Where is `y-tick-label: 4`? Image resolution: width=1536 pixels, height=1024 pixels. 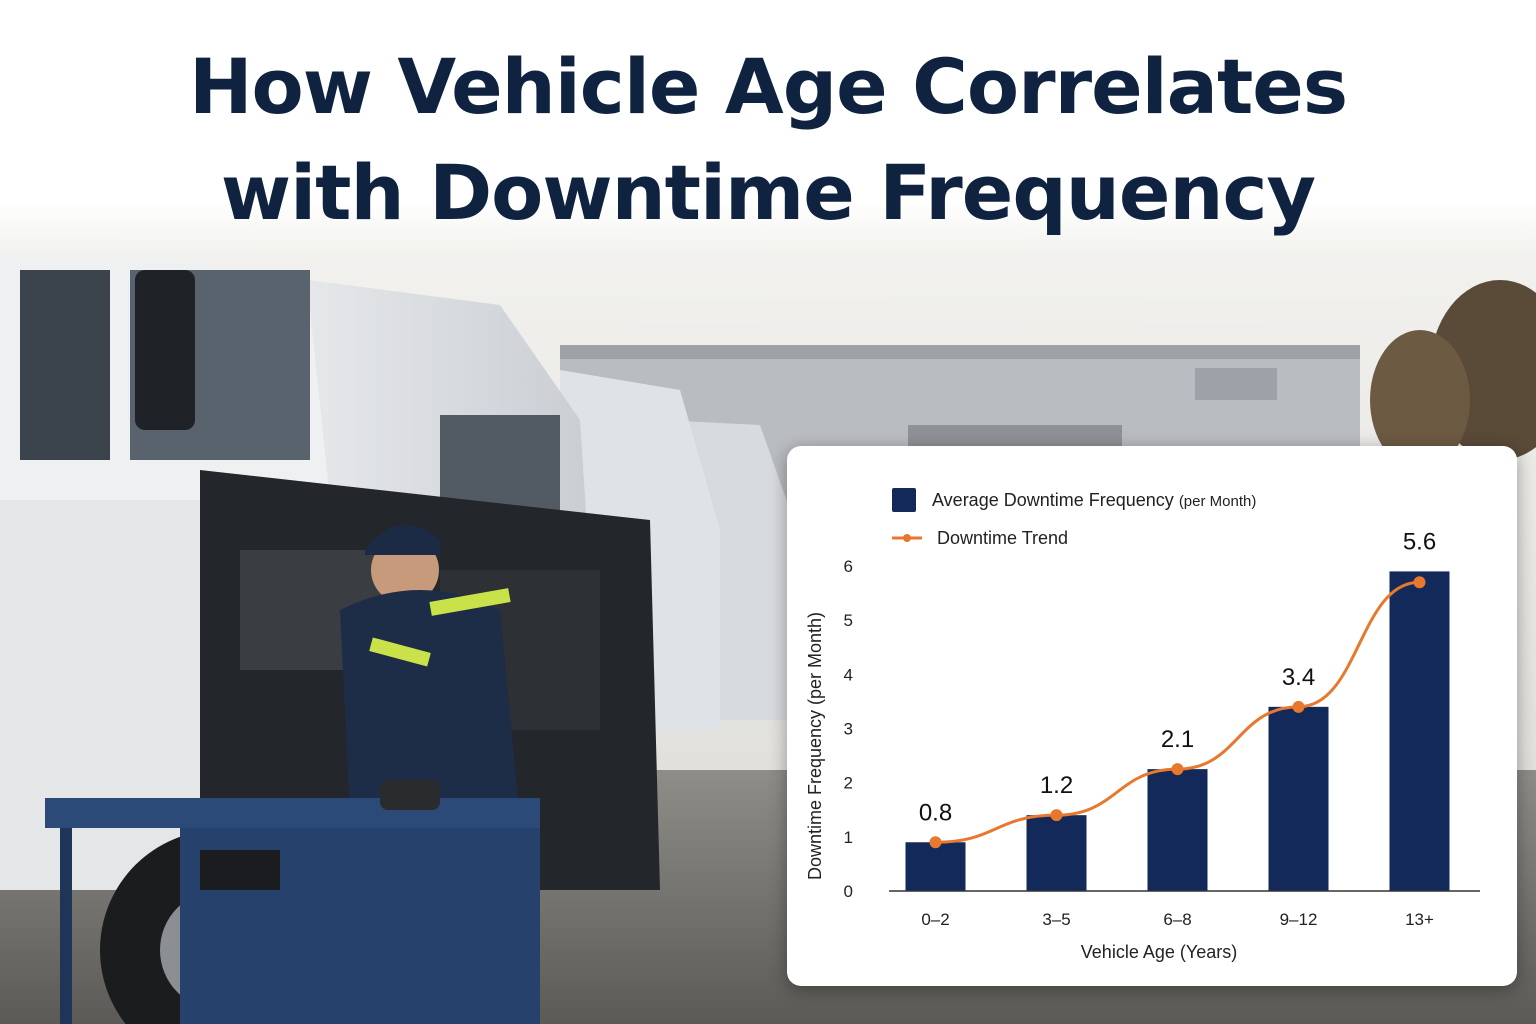 y-tick-label: 4 is located at coordinates (848, 674).